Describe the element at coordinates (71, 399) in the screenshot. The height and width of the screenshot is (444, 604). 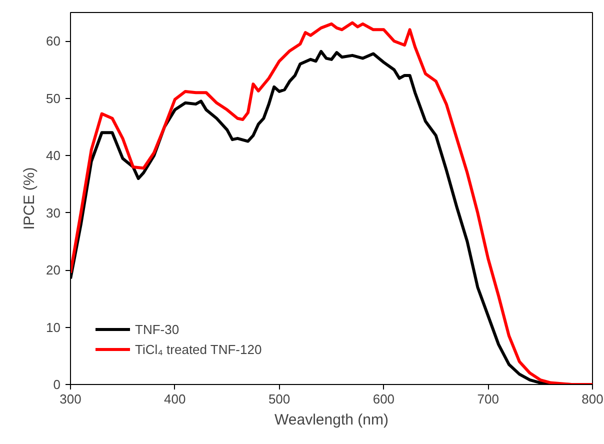
I see `x-tick-label: 300` at that location.